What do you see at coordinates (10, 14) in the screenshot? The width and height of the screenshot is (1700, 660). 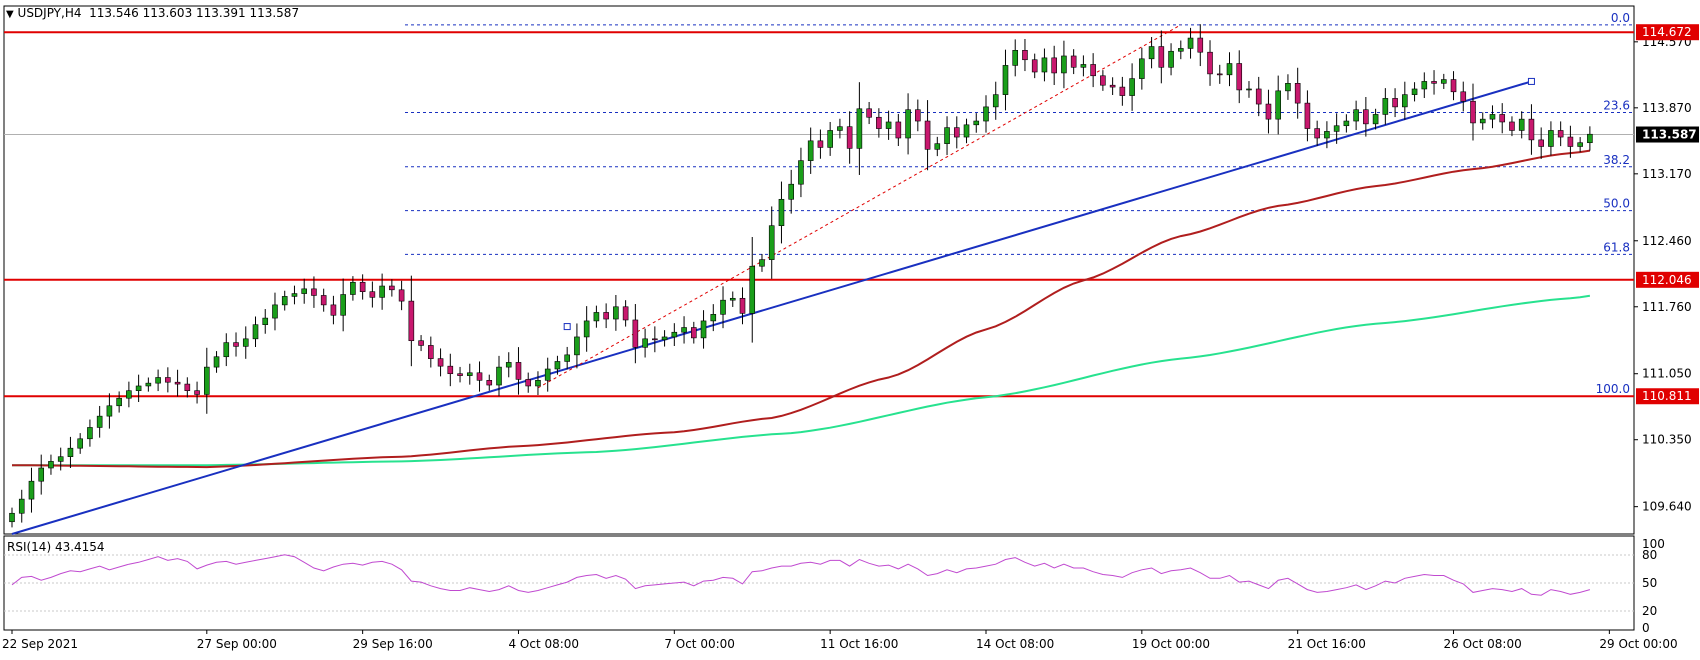 I see `dropdown-triangle-icon: ▼` at bounding box center [10, 14].